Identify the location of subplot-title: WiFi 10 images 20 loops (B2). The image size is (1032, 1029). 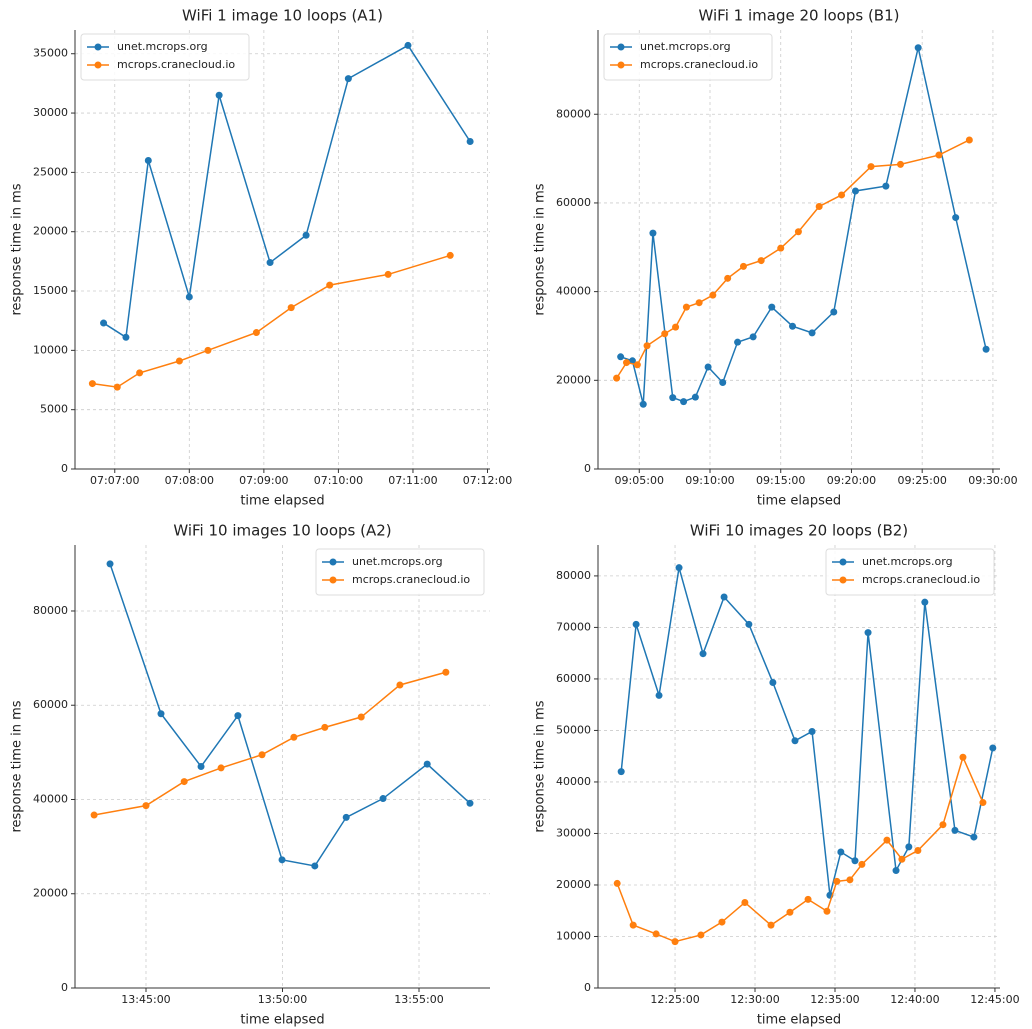
(799, 531).